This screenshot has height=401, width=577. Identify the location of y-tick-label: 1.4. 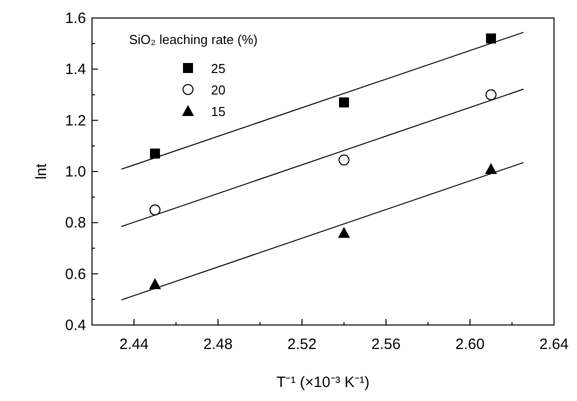
(75, 69).